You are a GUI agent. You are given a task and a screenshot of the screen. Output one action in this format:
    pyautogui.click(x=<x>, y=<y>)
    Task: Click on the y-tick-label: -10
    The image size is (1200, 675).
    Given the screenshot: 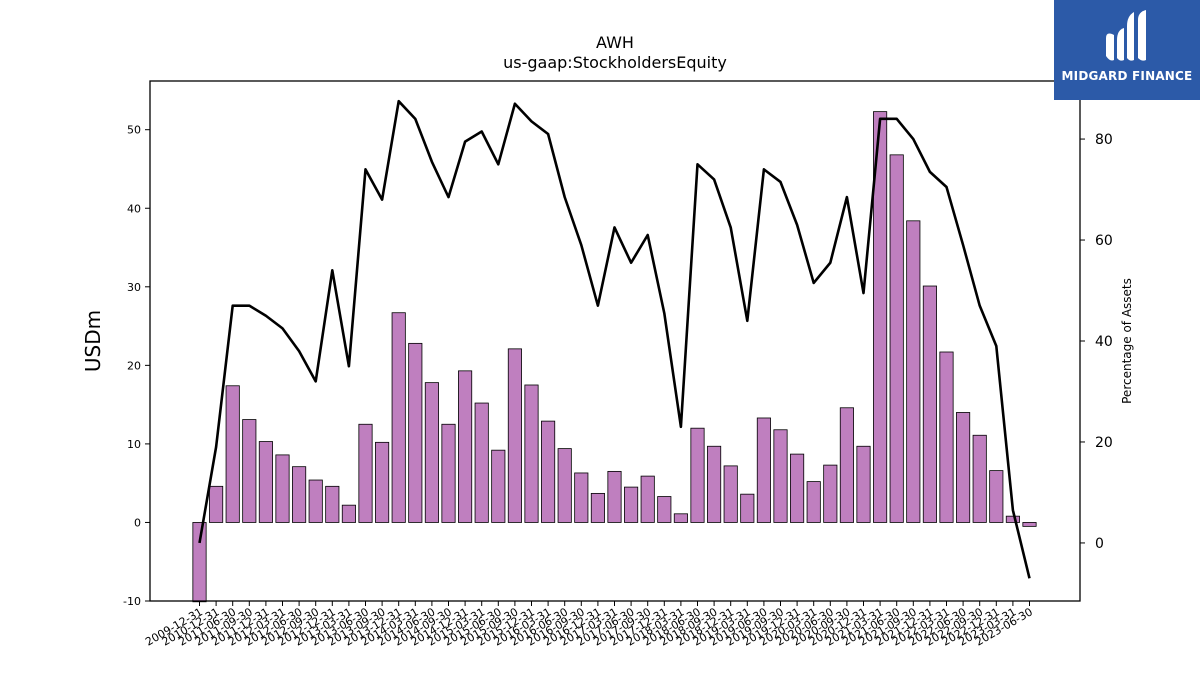 What is the action you would take?
    pyautogui.click(x=132, y=601)
    